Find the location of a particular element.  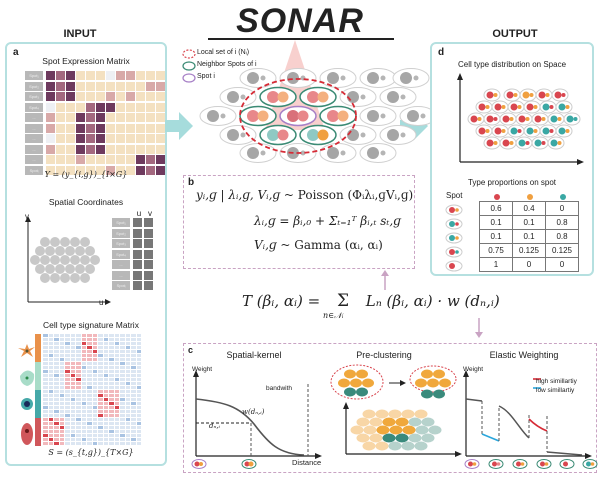

kernel-axis-y-arrow is located at coordinates (196, 373).